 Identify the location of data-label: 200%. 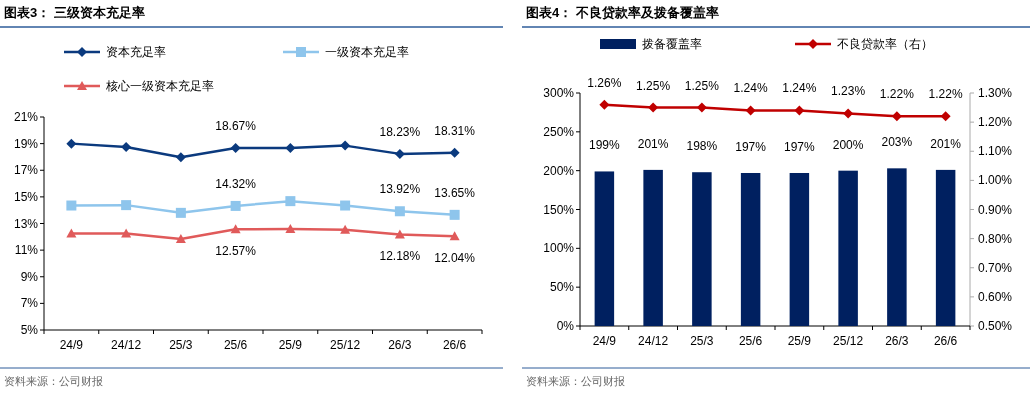
(848, 144).